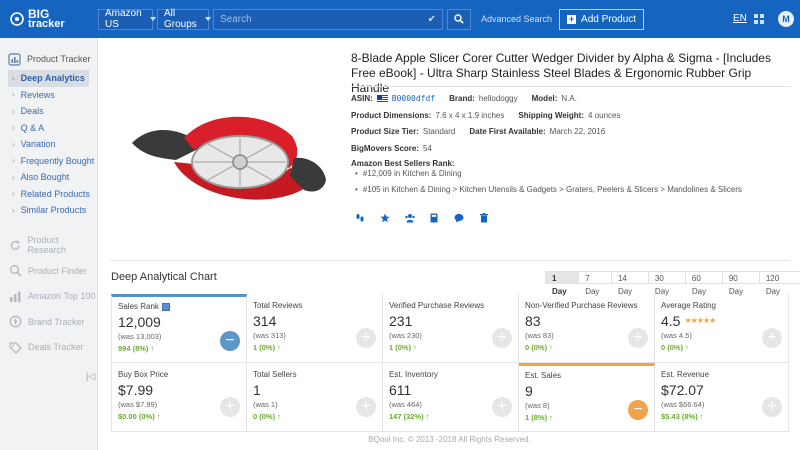  Describe the element at coordinates (48, 322) in the screenshot. I see `sidebar-item-brand-tracker: Brand Tracker` at that location.